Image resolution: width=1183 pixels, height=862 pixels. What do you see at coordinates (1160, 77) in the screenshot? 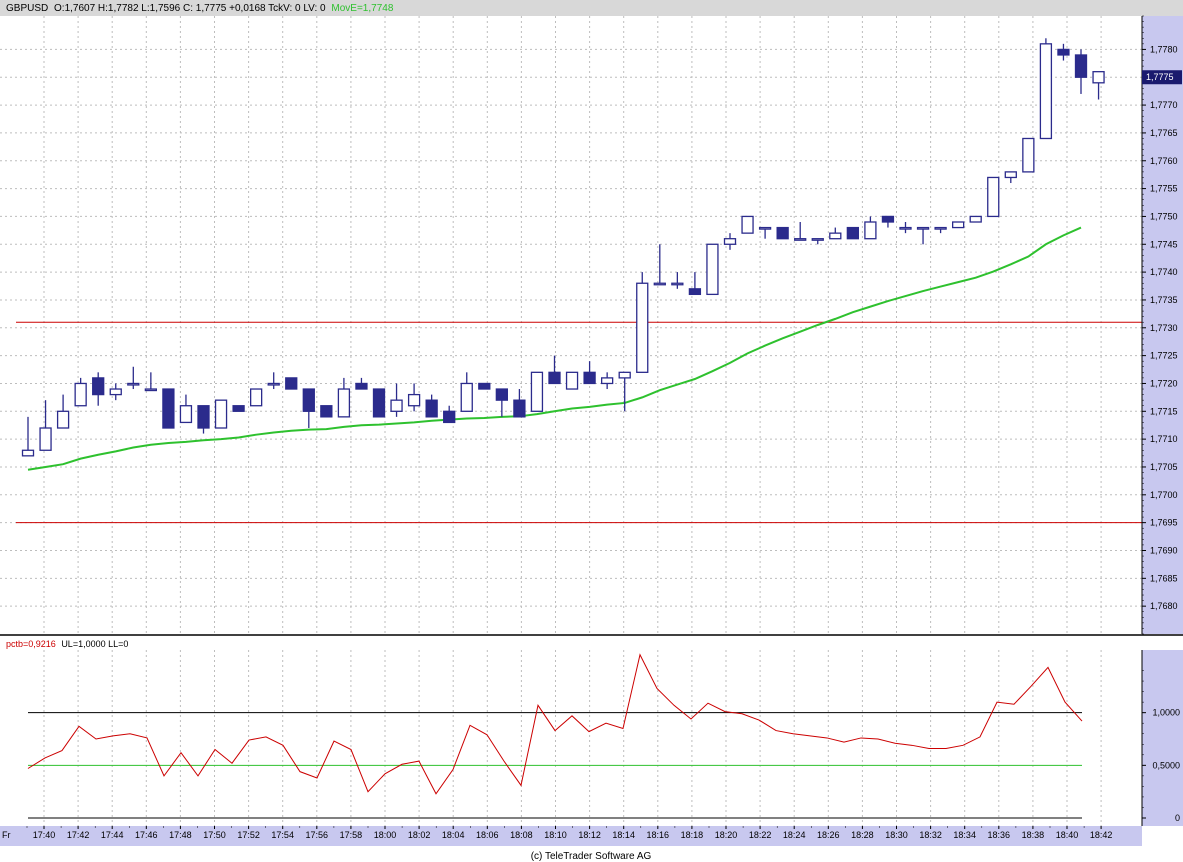
I see `last-price-label: 1,7775` at bounding box center [1160, 77].